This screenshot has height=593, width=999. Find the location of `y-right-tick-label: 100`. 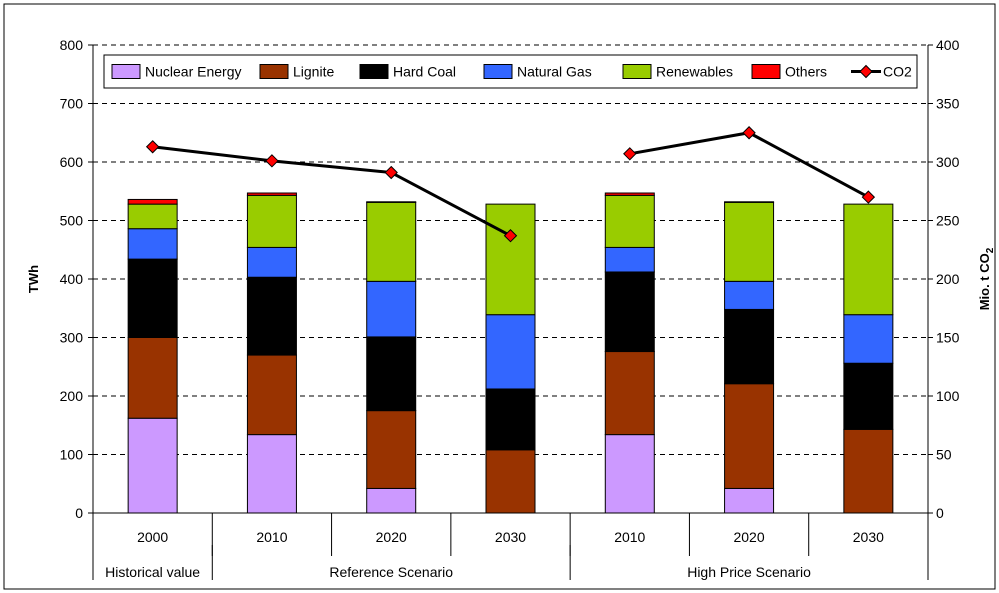

y-right-tick-label: 100 is located at coordinates (948, 396).